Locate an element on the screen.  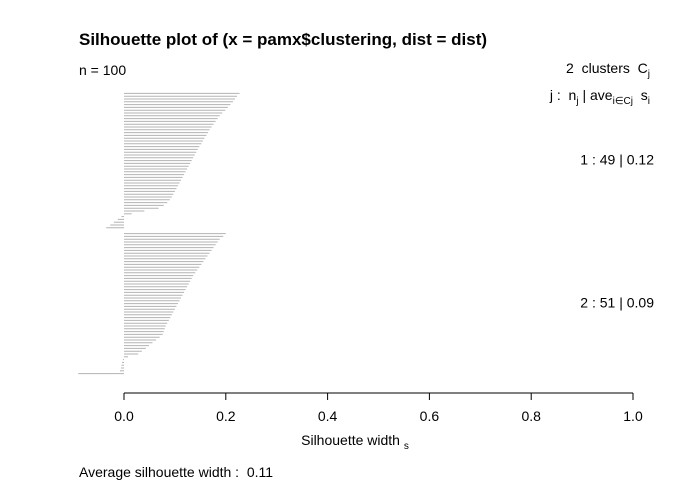
x-tick-label: 0.8 is located at coordinates (531, 416).